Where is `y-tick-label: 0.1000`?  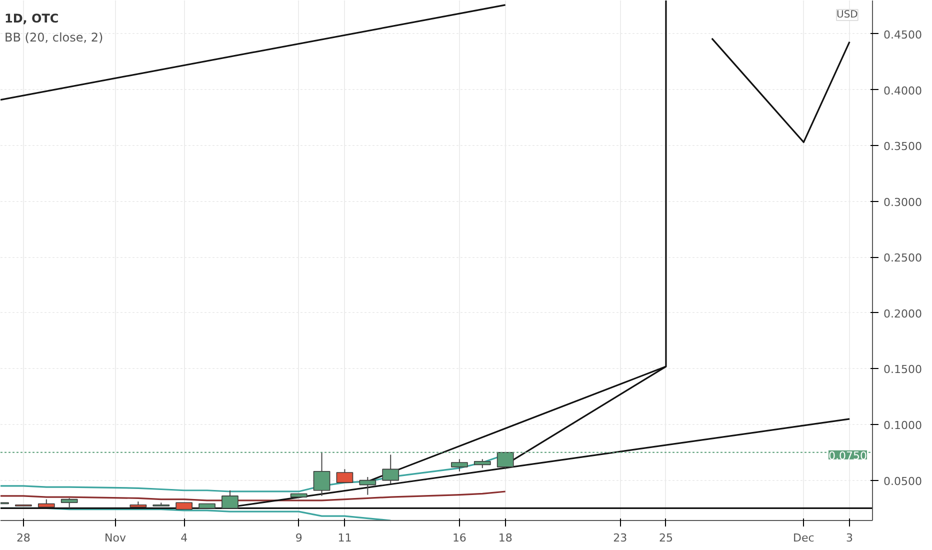 y-tick-label: 0.1000 is located at coordinates (903, 425).